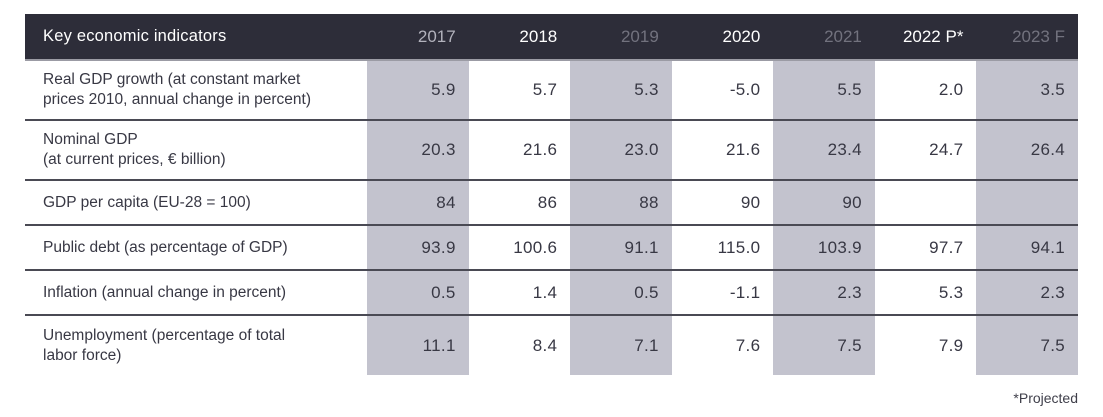  I want to click on value-cell: 7.9, so click(925, 344).